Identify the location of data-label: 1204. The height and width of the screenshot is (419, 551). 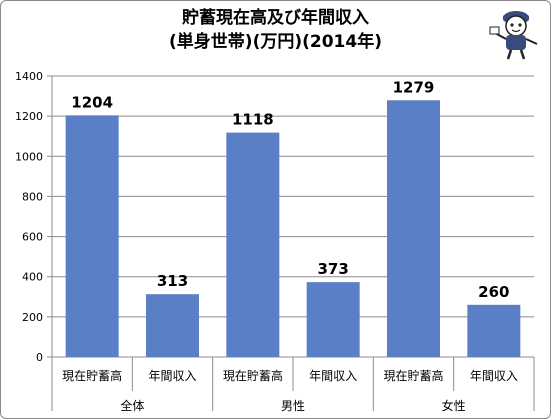
(92, 102).